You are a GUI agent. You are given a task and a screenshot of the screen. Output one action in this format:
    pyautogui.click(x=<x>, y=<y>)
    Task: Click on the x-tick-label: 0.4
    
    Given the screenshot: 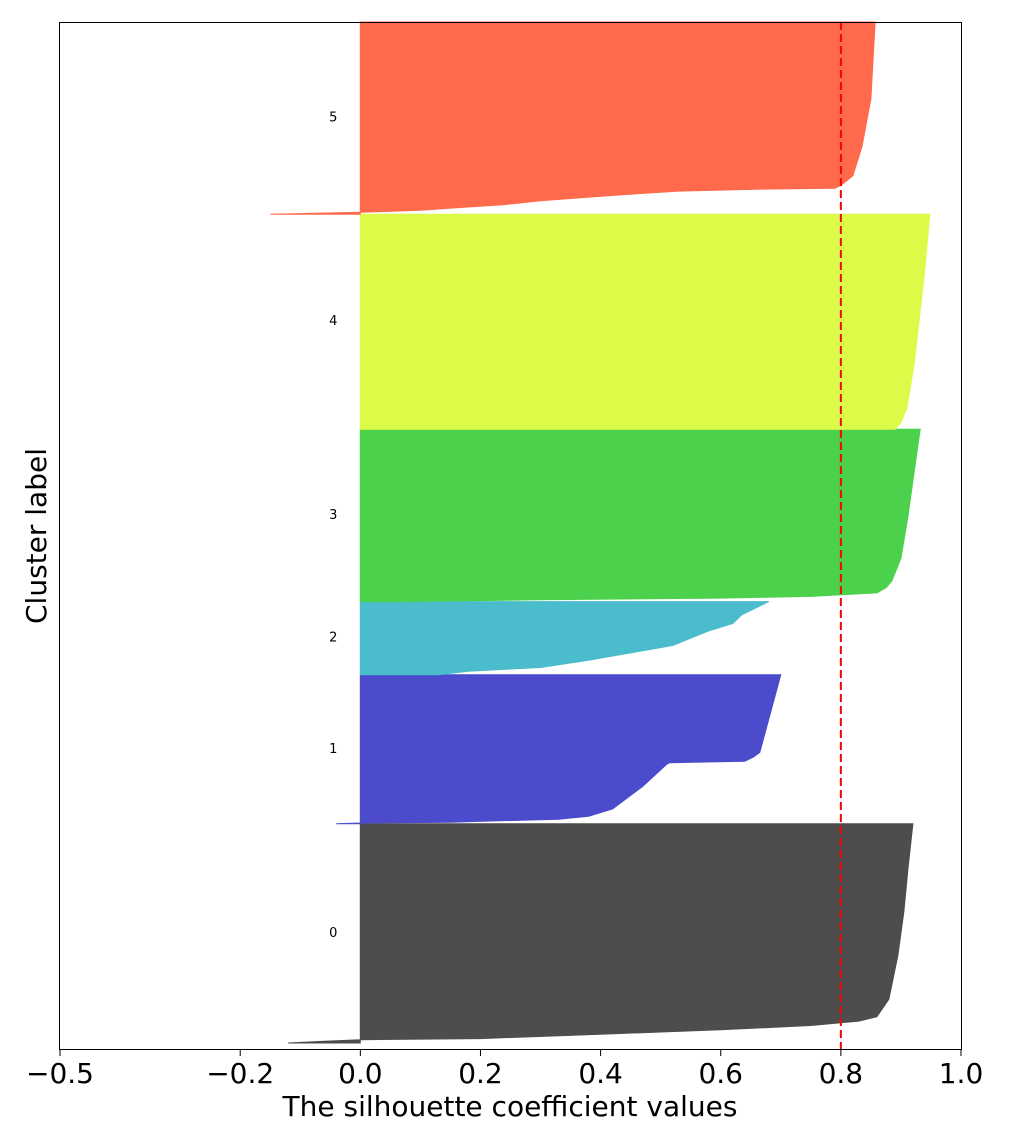 What is the action you would take?
    pyautogui.click(x=600, y=1073)
    